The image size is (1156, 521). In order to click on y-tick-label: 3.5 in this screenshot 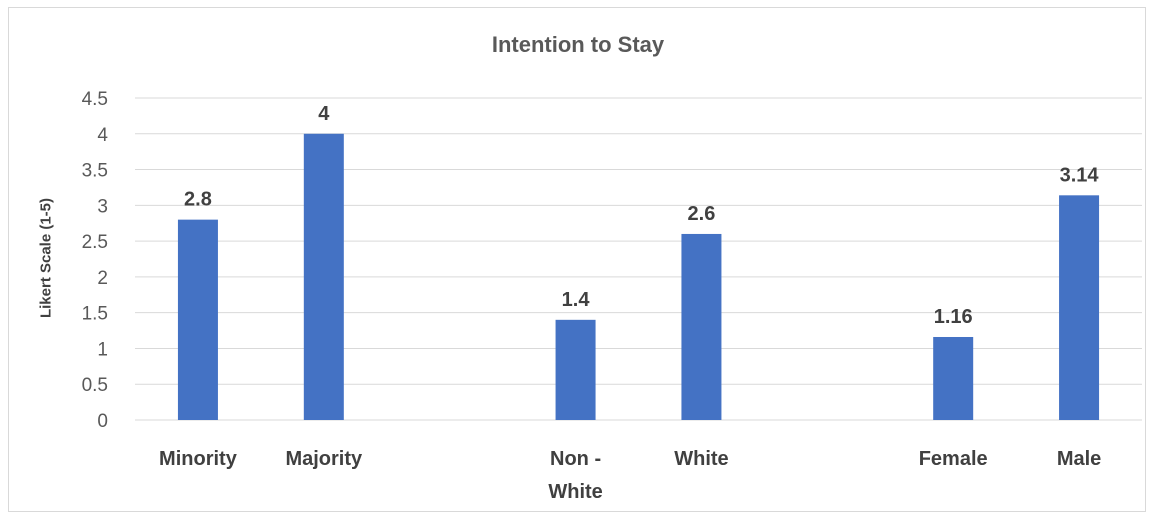, I will do `click(95, 171)`.